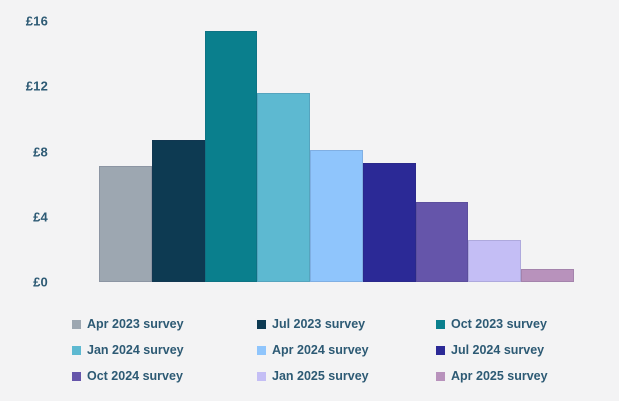 This screenshot has width=619, height=401. What do you see at coordinates (336, 215) in the screenshot?
I see `bar-apr-2024-survey` at bounding box center [336, 215].